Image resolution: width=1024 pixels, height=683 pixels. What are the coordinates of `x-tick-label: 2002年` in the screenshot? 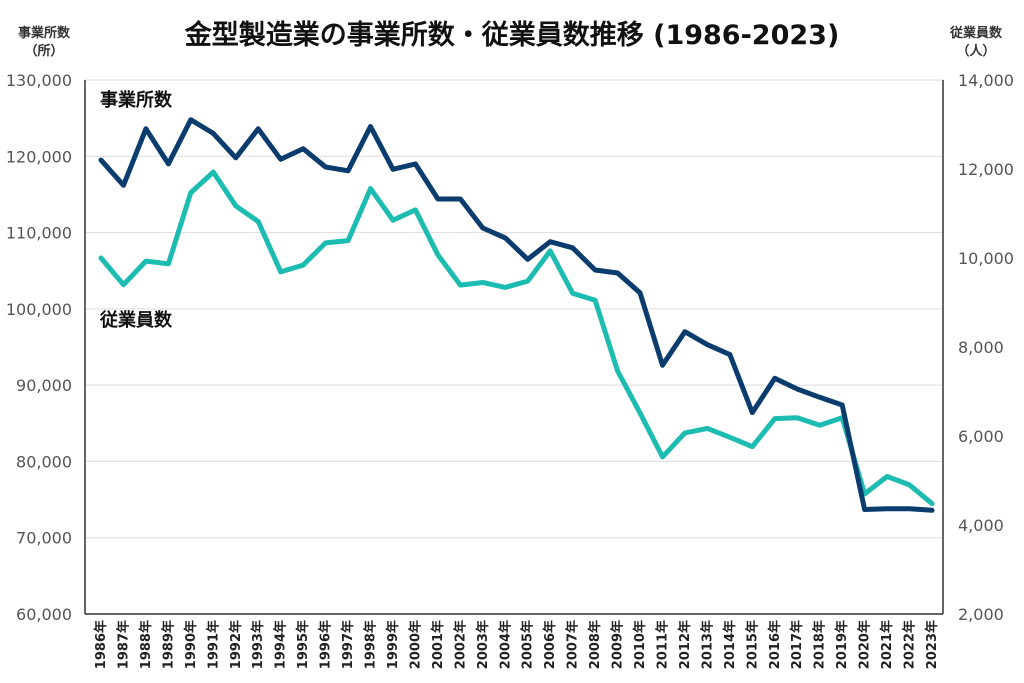 It's located at (460, 644).